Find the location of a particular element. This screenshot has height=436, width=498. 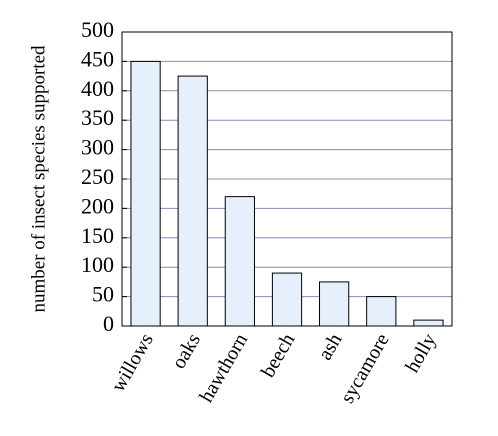

y-tick-label: 150 is located at coordinates (97, 235).